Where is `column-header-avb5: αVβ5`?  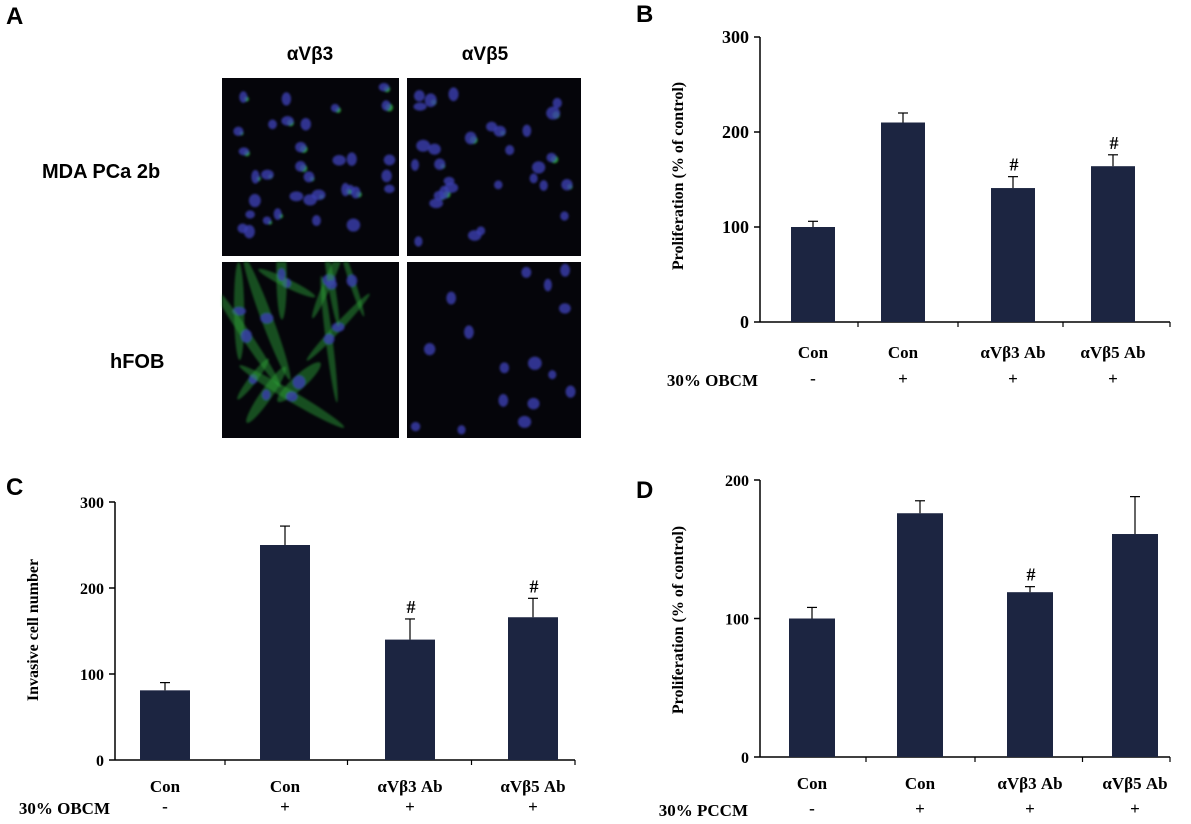
column-header-avb5: αVβ5 is located at coordinates (485, 54).